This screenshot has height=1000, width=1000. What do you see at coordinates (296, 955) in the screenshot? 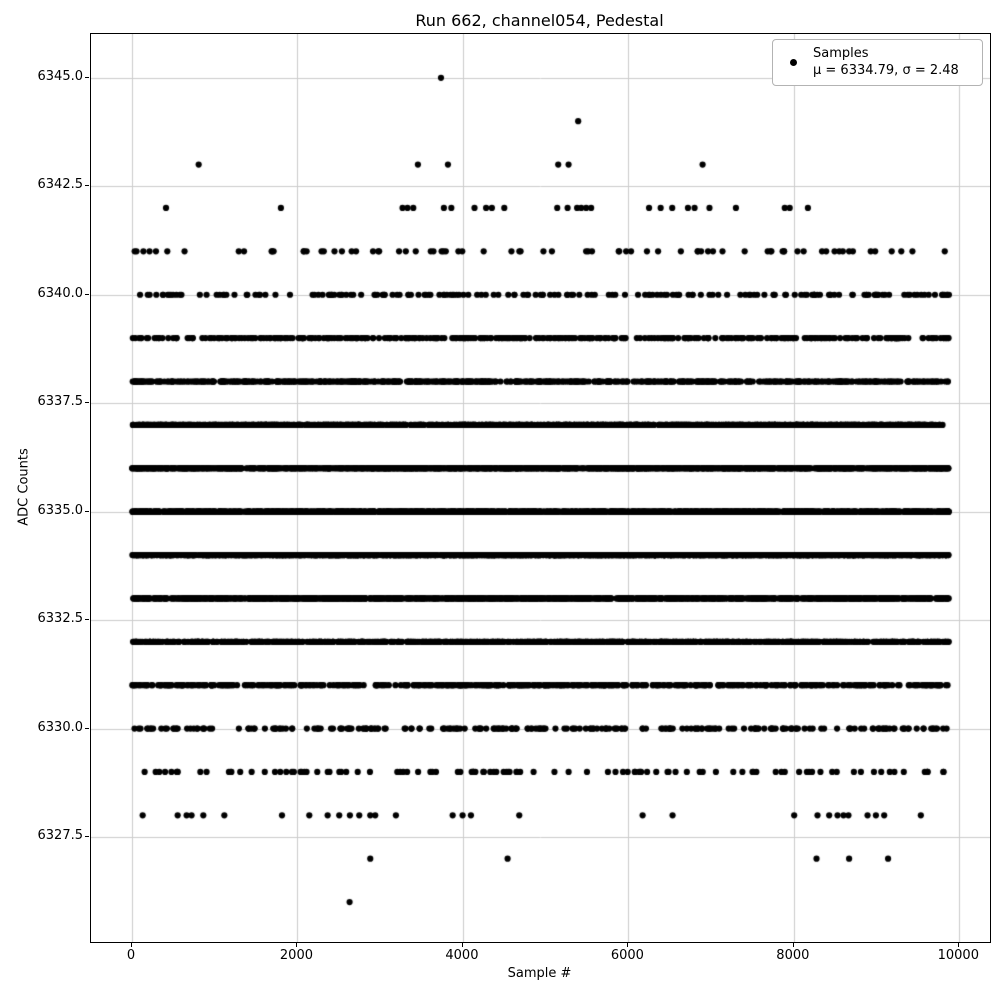
I see `x-tick-label: 2000` at bounding box center [296, 955].